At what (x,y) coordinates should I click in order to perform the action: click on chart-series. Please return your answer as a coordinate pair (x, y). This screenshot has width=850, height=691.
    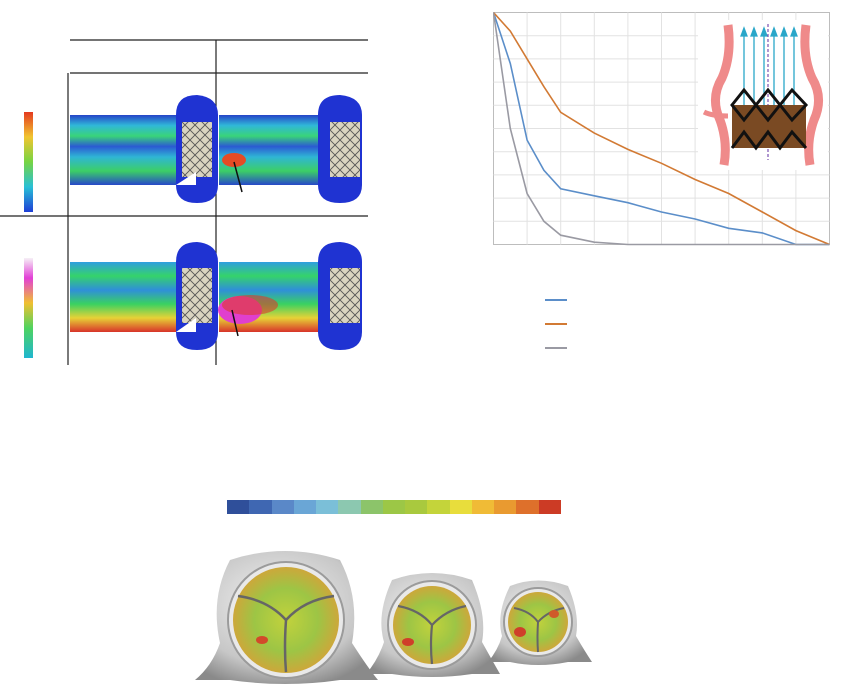
    Looking at the image, I should click on (661, 129).